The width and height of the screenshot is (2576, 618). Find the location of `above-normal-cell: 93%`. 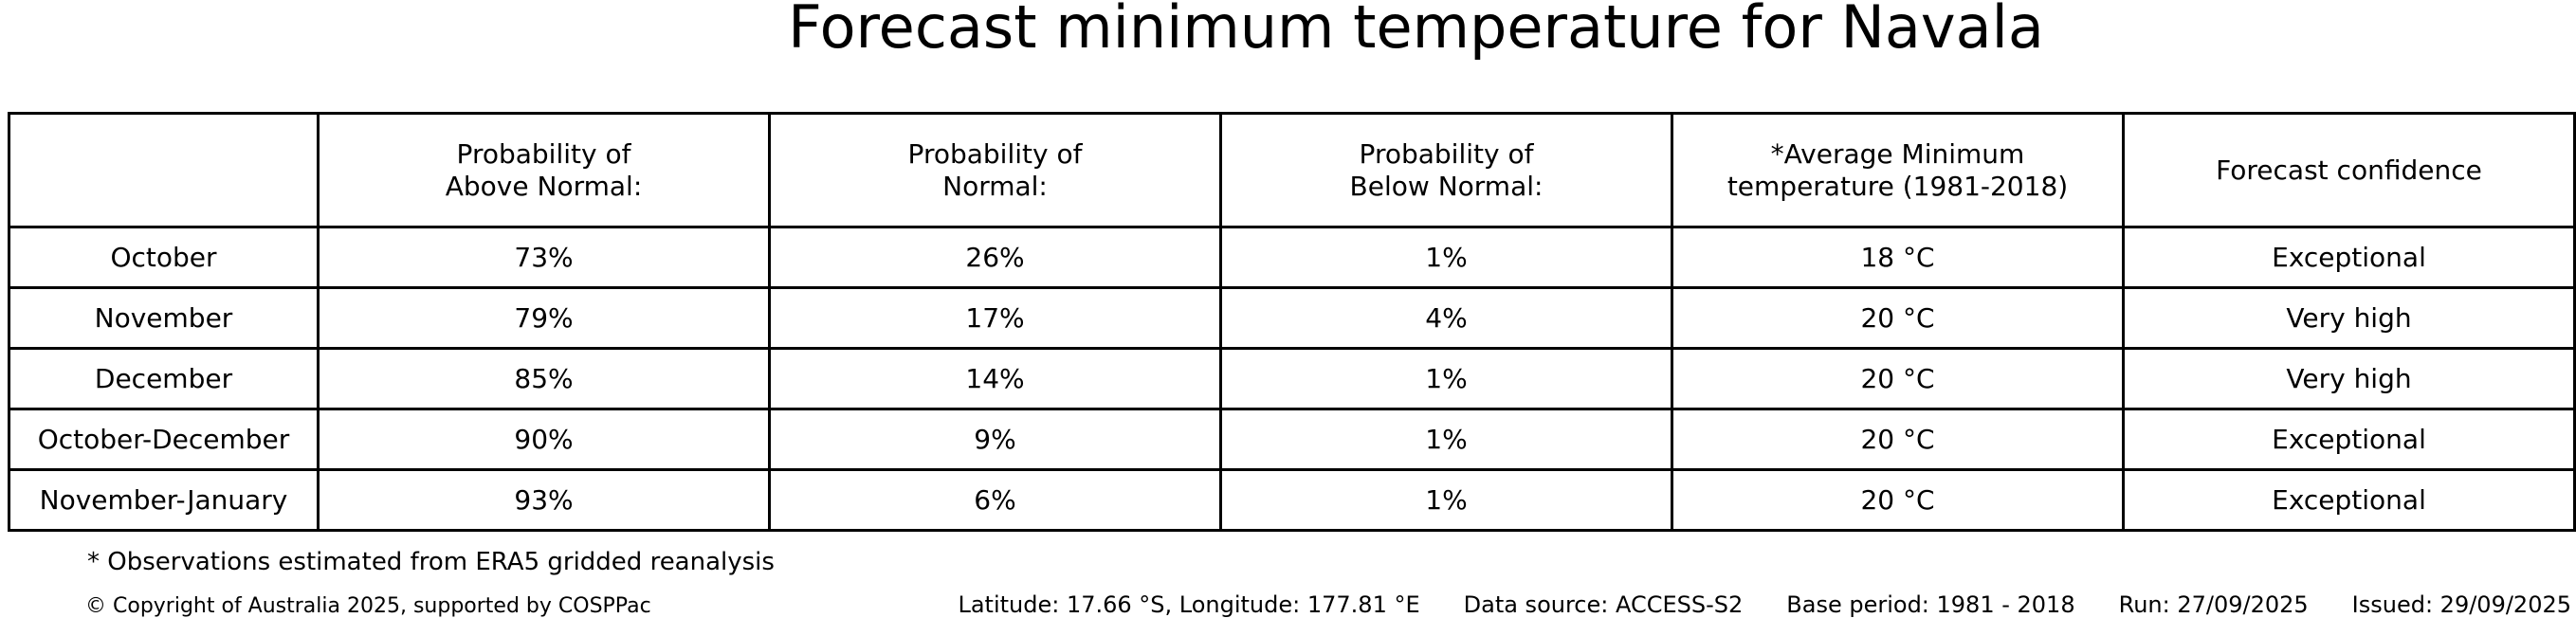

above-normal-cell: 93% is located at coordinates (544, 500).